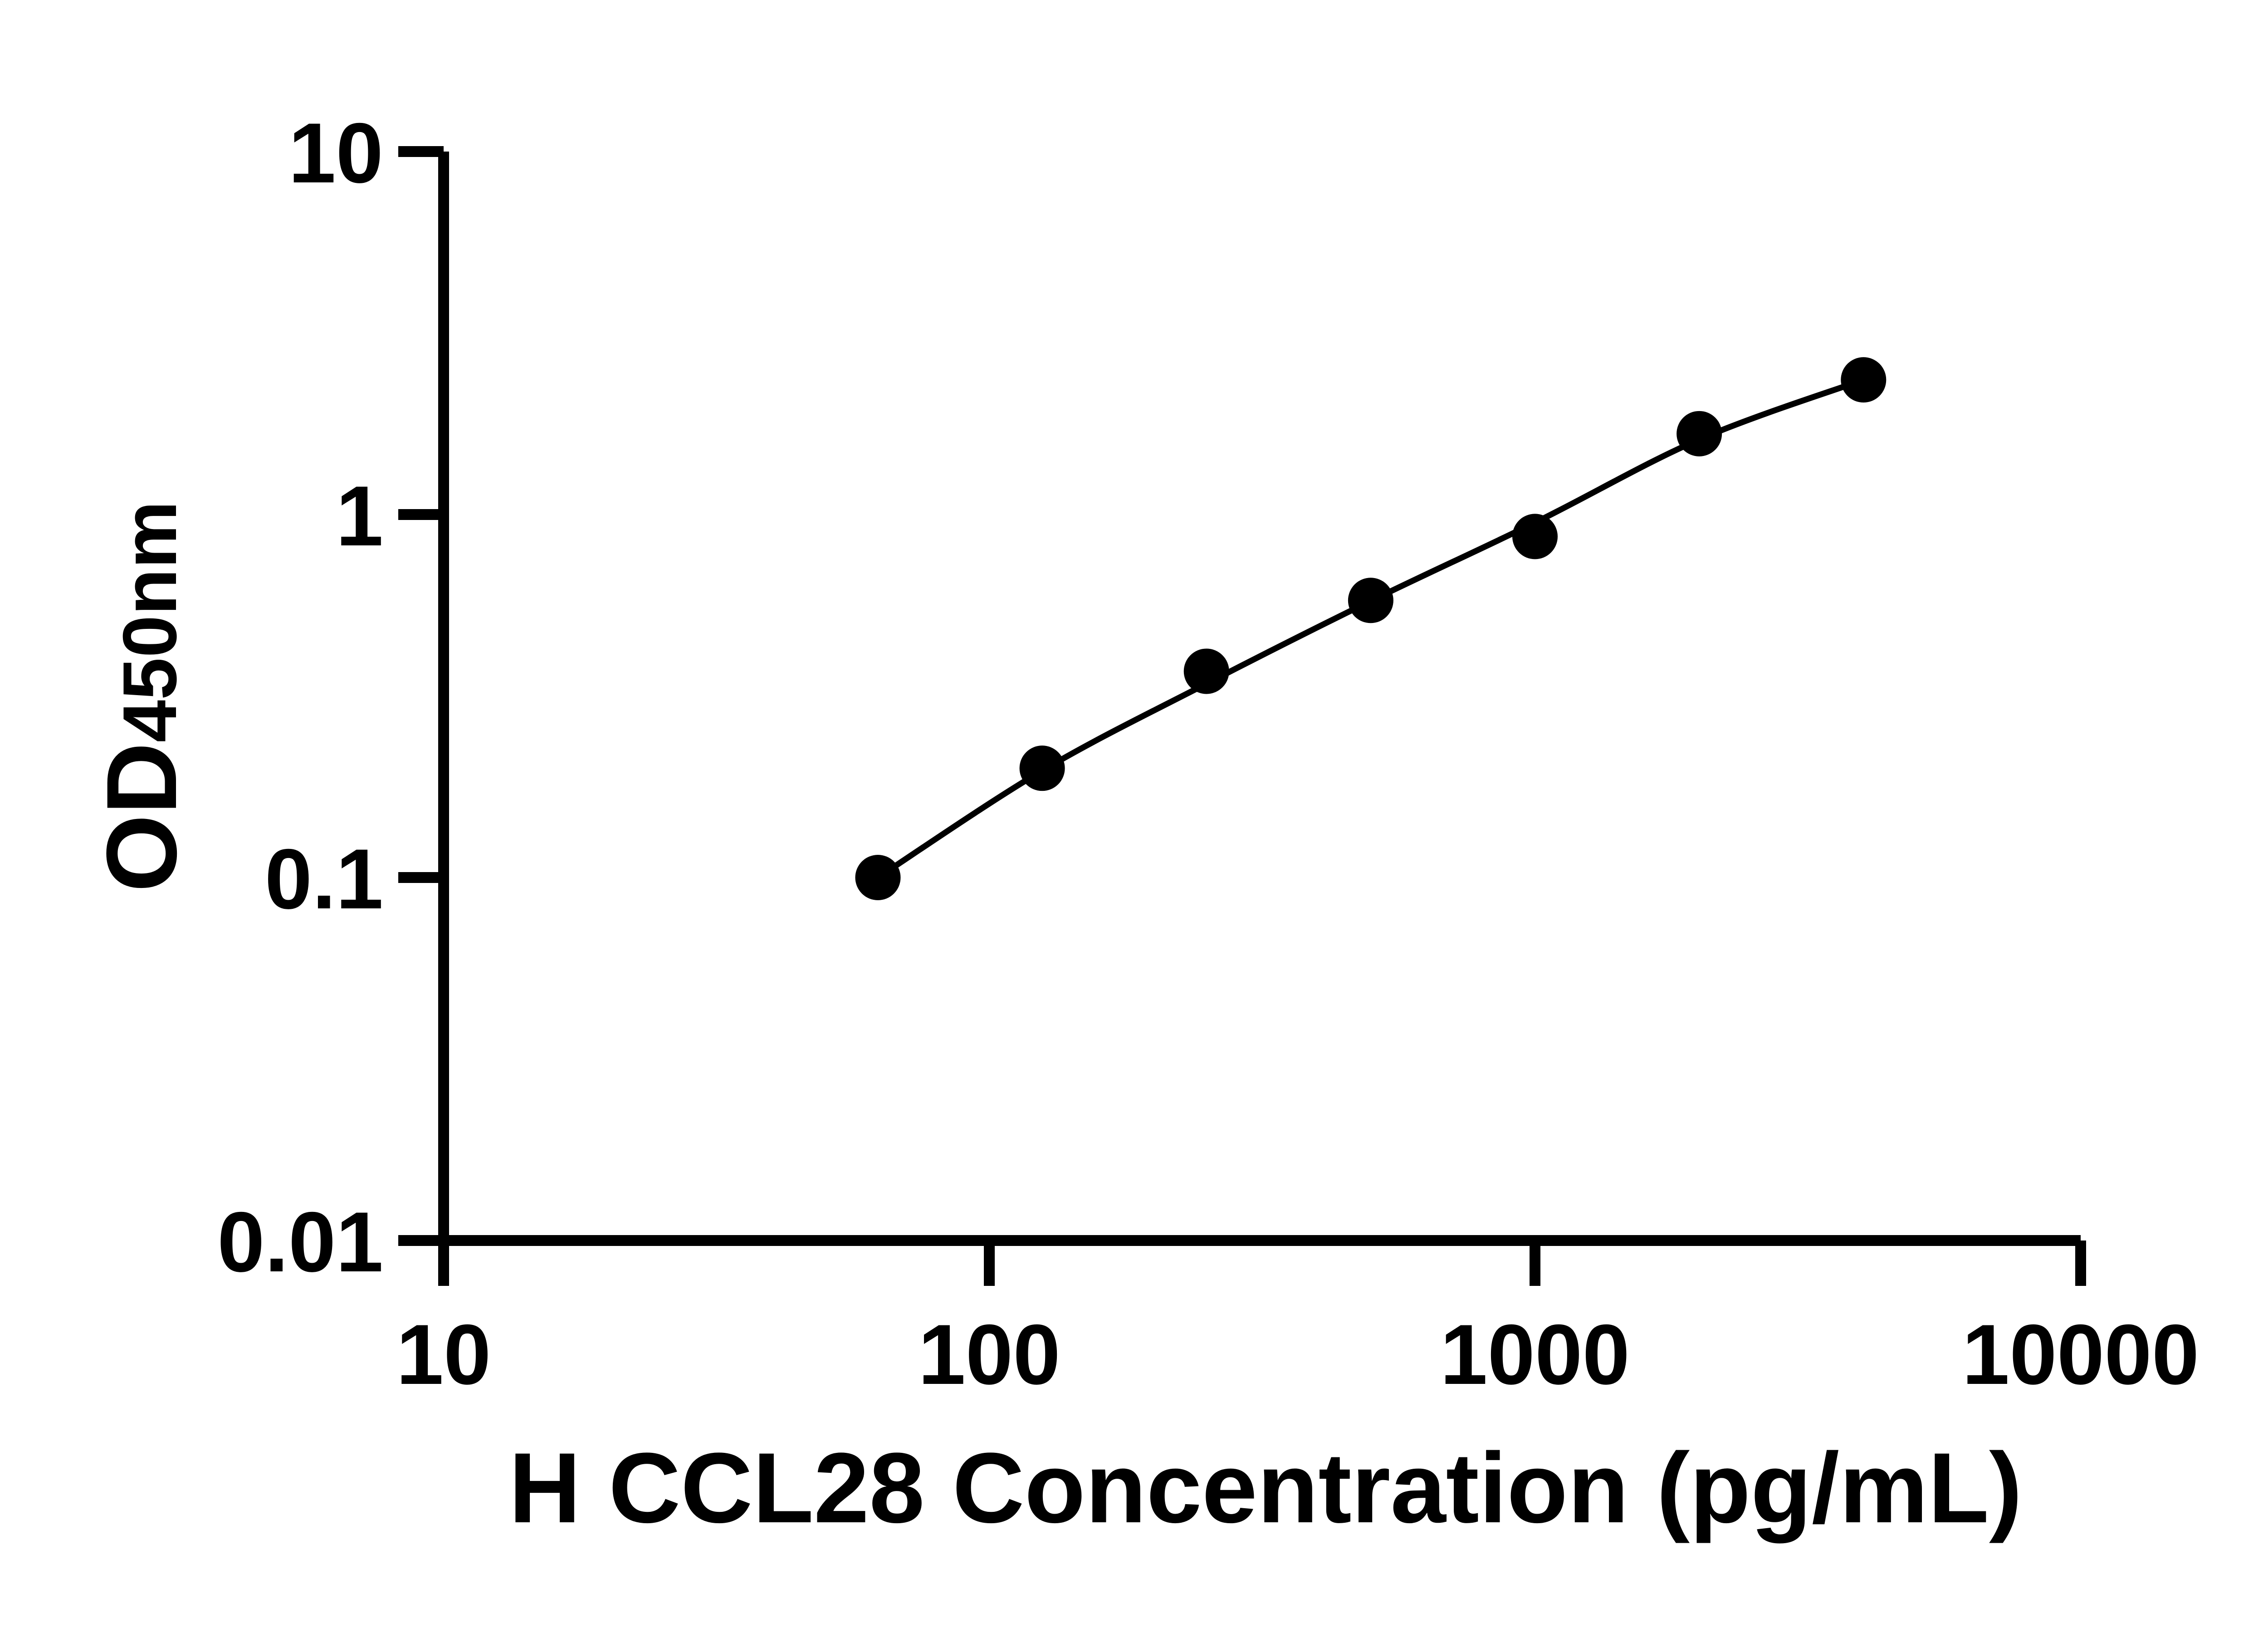  I want to click on y-tick-label: 10, so click(336, 153).